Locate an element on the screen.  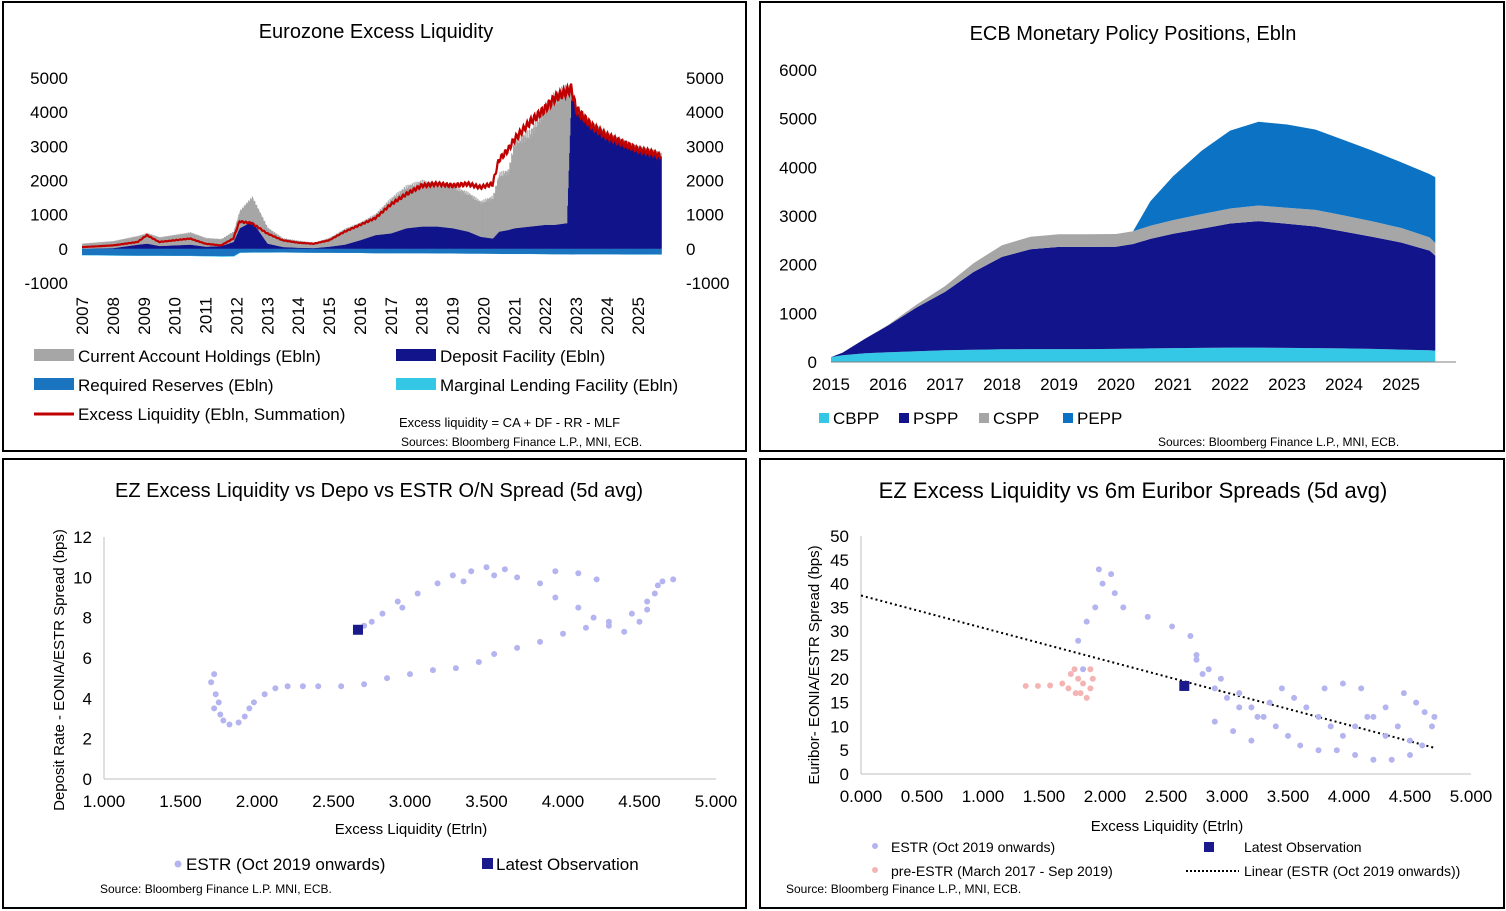
x-tick-label: 2009 is located at coordinates (144, 316).